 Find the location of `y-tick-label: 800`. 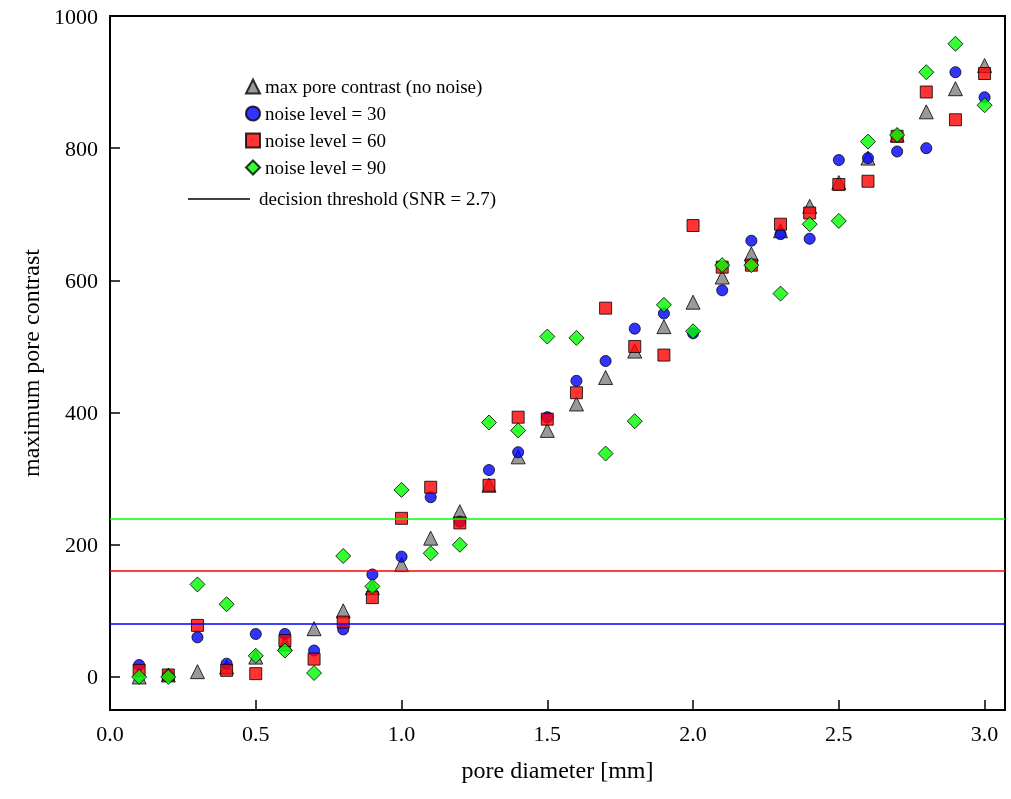

y-tick-label: 800 is located at coordinates (81, 148).